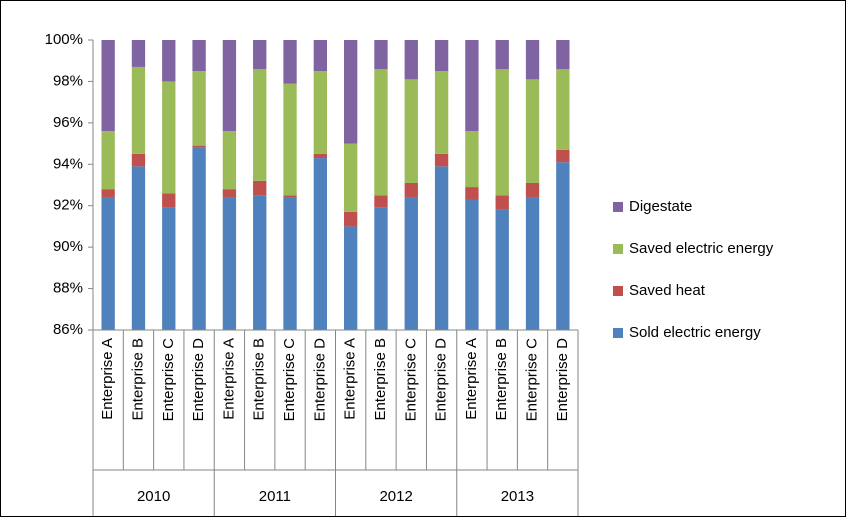 The width and height of the screenshot is (846, 517). Describe the element at coordinates (517, 496) in the screenshot. I see `group-label: 2013` at that location.